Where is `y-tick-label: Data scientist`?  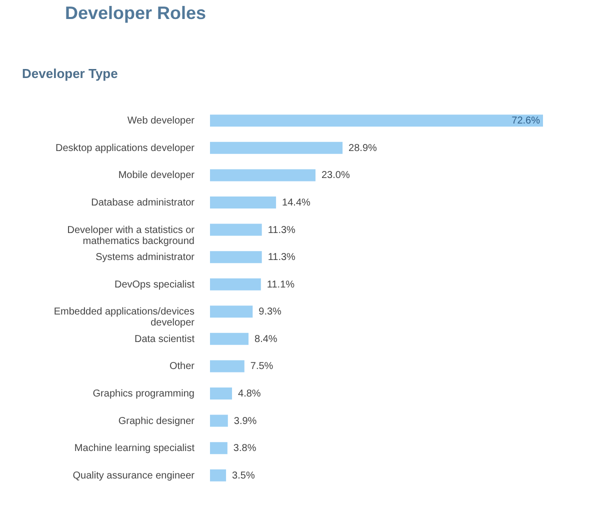 y-tick-label: Data scientist is located at coordinates (164, 339).